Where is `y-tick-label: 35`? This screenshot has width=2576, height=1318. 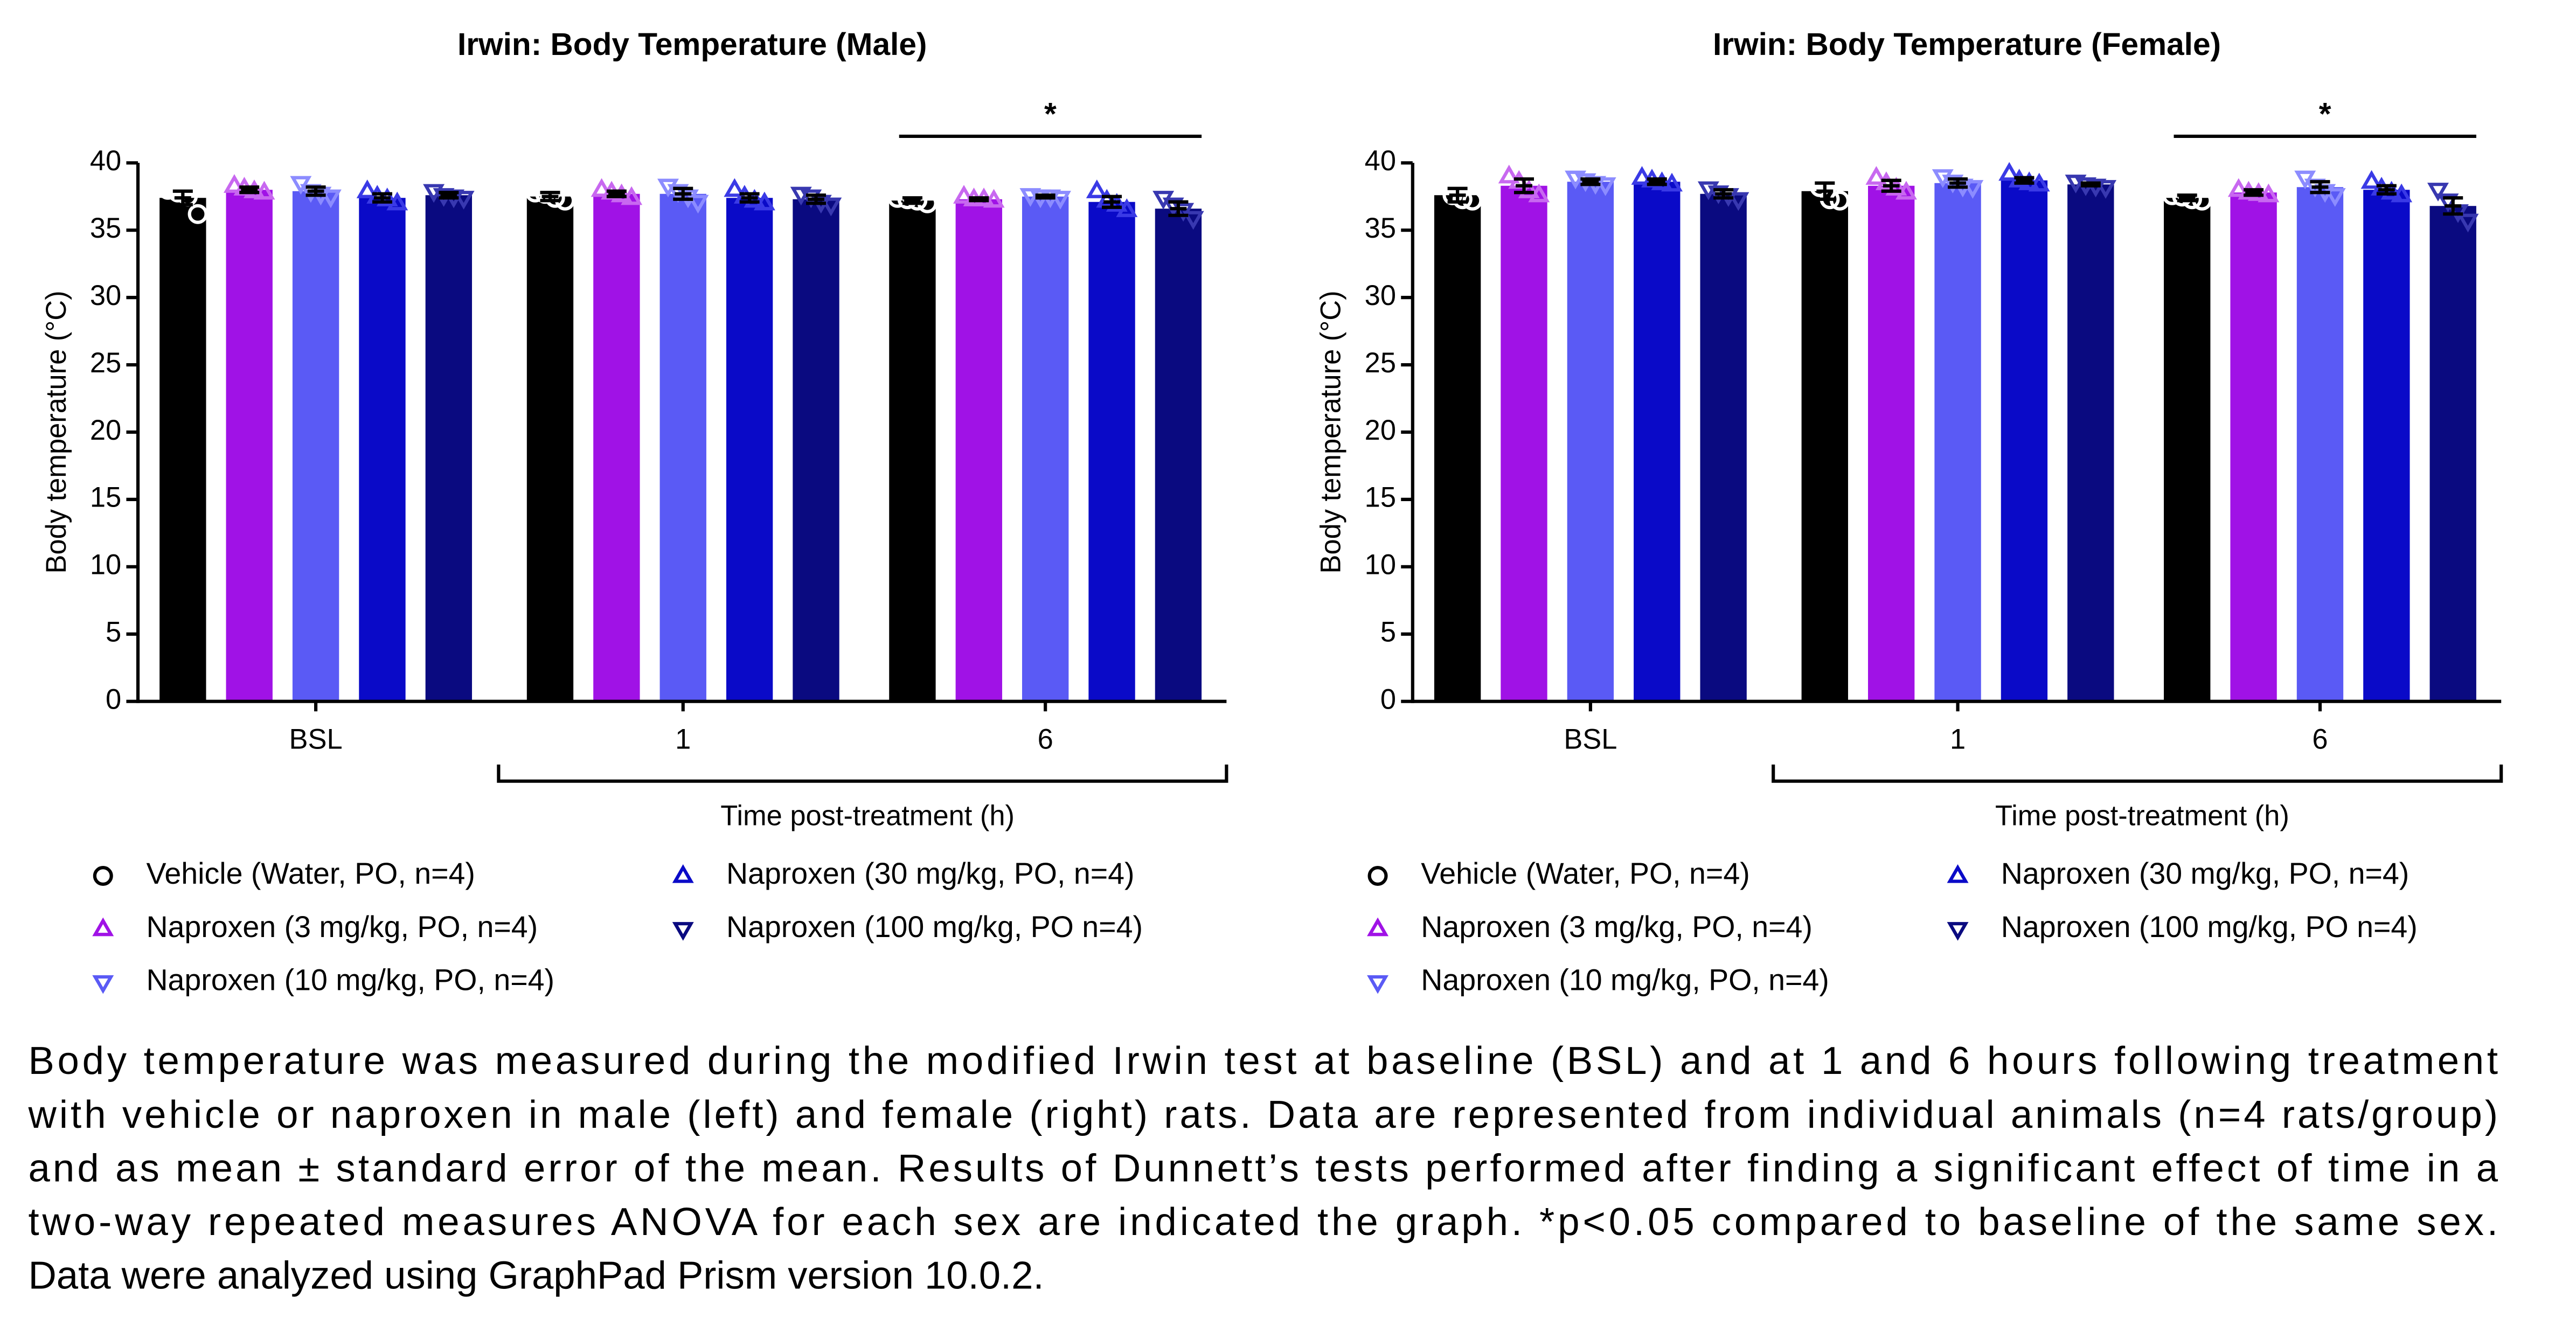
y-tick-label: 35 is located at coordinates (105, 229).